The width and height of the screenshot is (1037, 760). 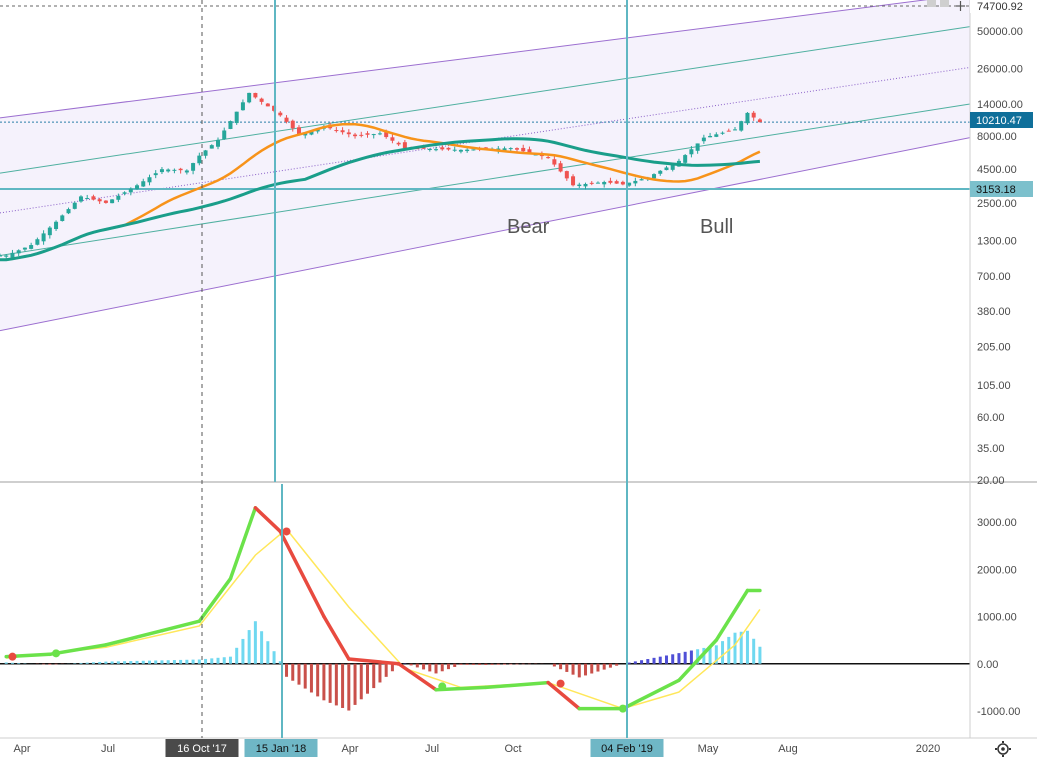 What do you see at coordinates (960, 6) in the screenshot?
I see `plus-icon` at bounding box center [960, 6].